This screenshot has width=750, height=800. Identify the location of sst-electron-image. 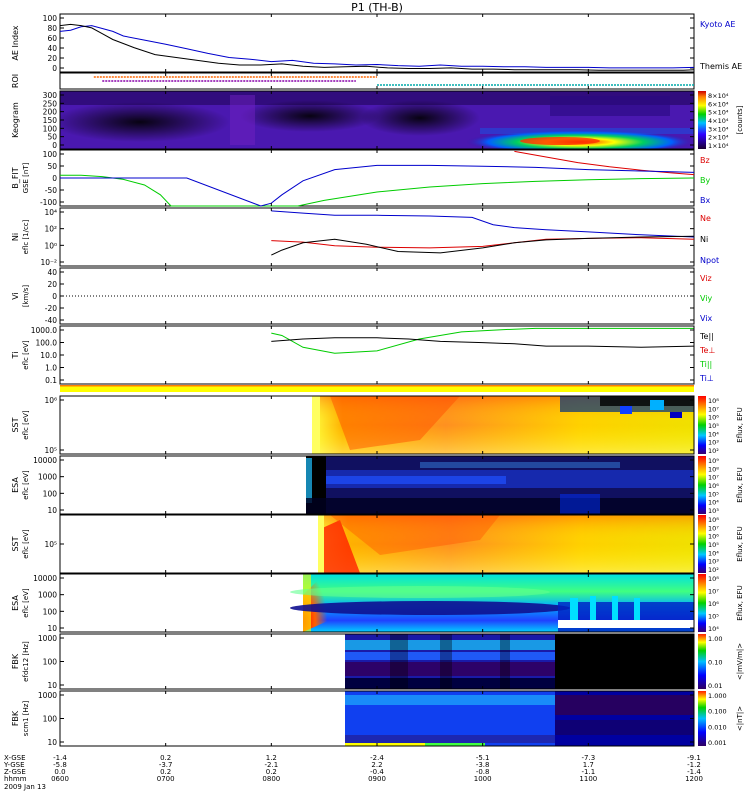
(503, 425).